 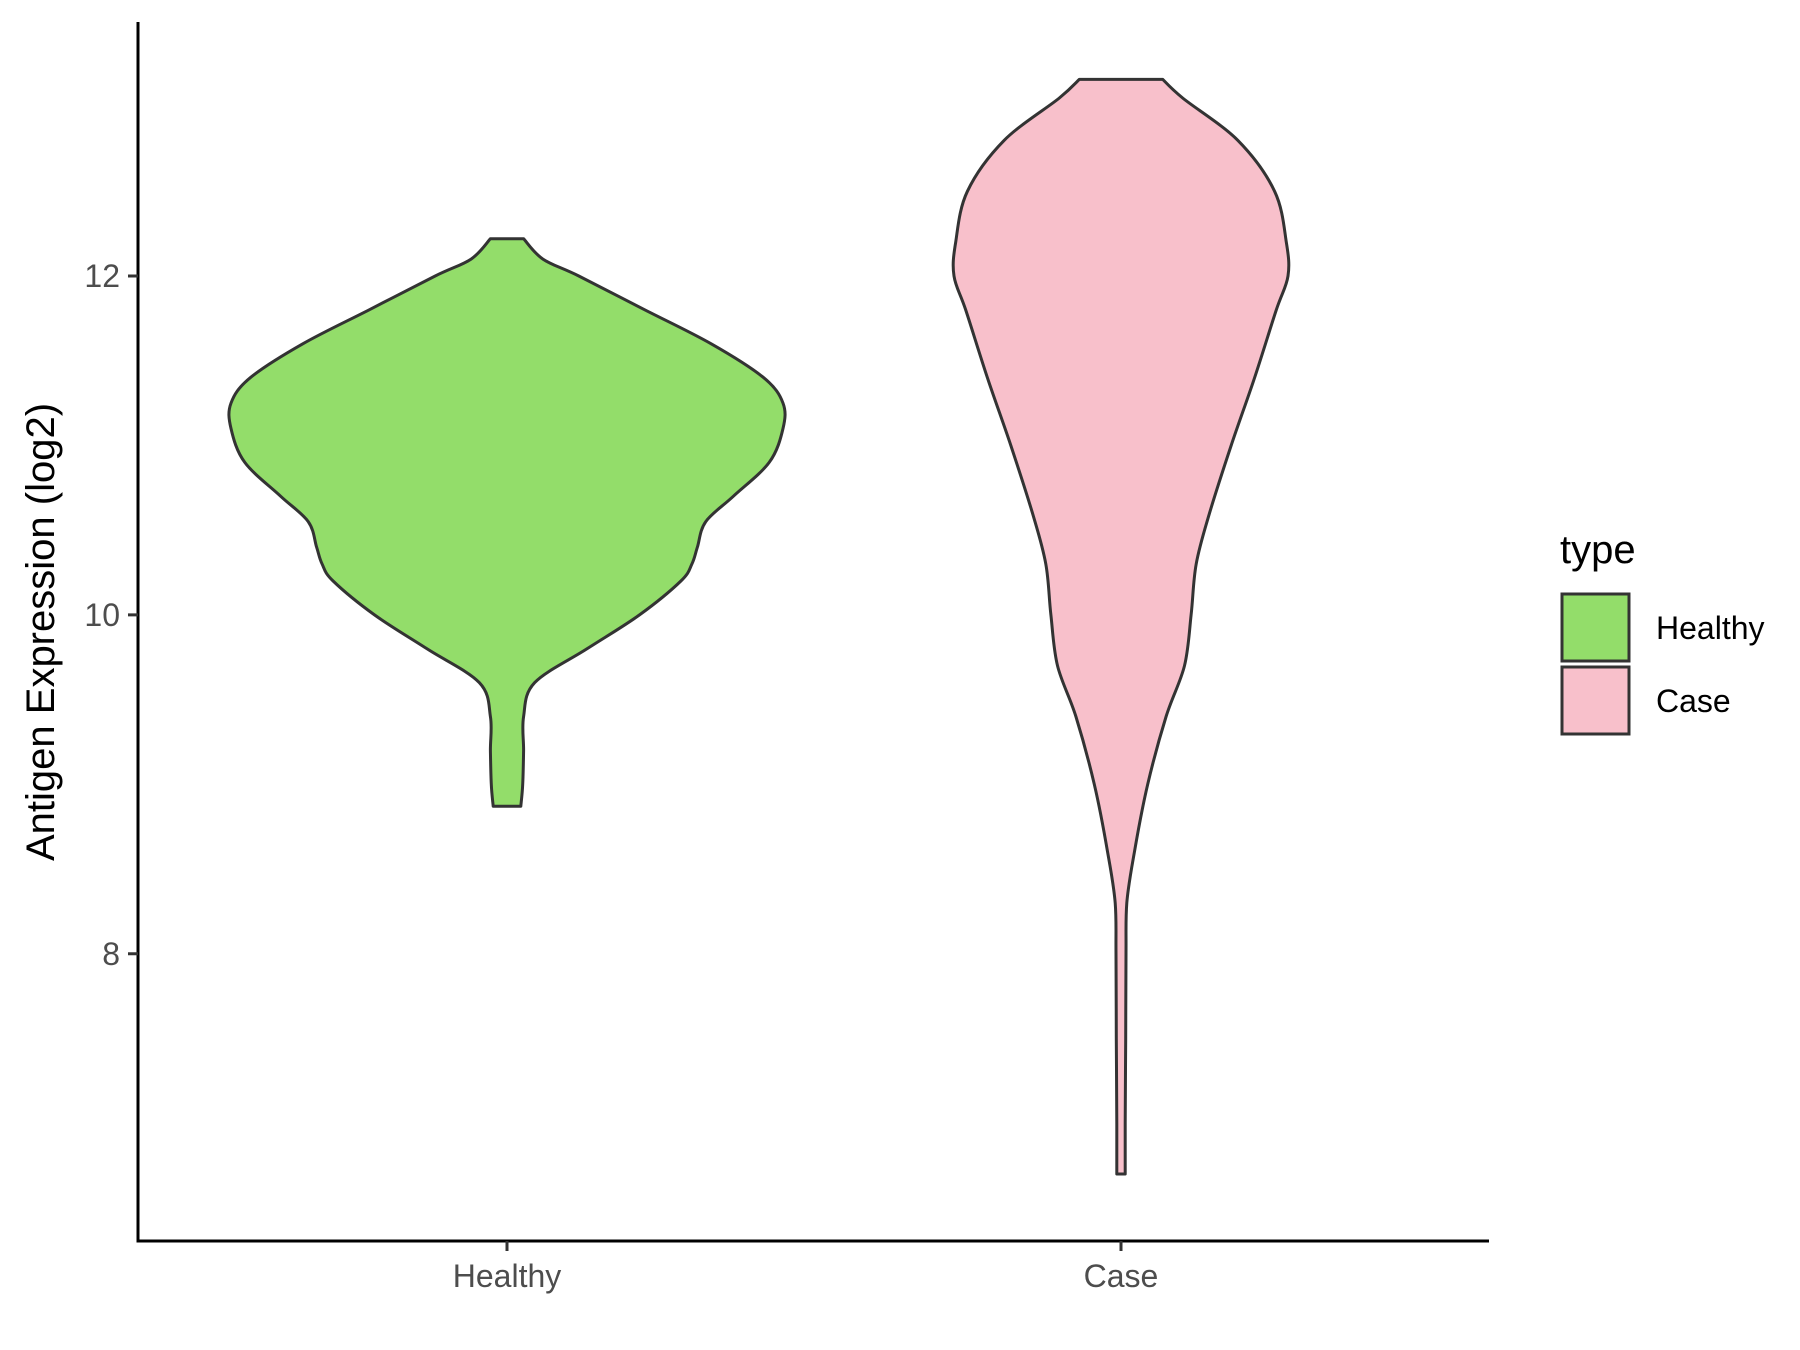 What do you see at coordinates (1710, 628) in the screenshot?
I see `legend-label-healthy: Healthy` at bounding box center [1710, 628].